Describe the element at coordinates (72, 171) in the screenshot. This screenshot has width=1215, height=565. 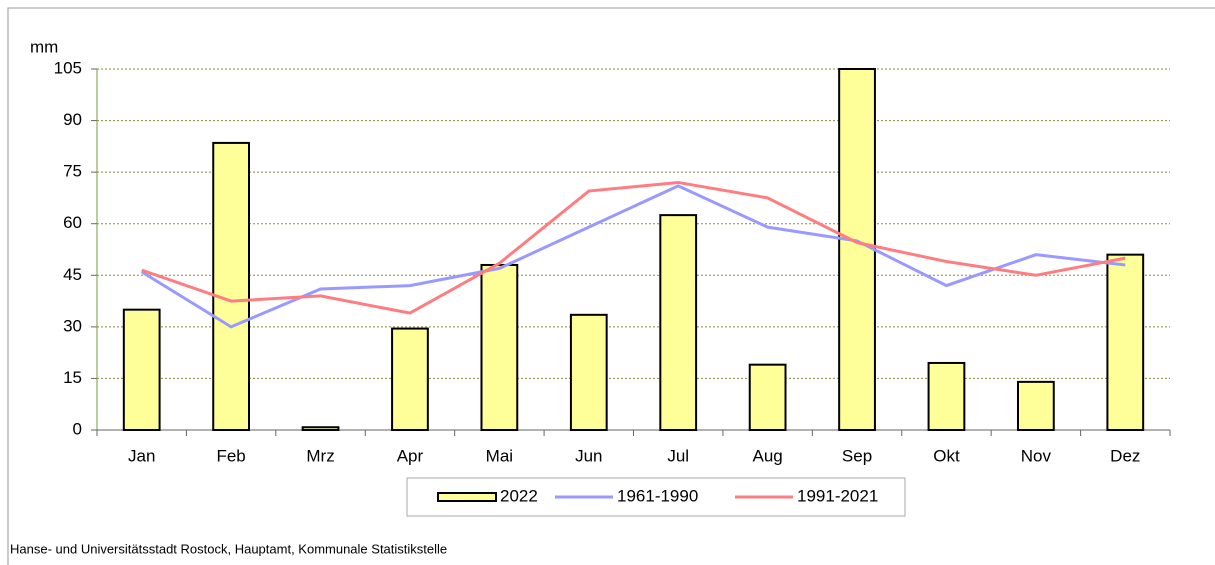
I see `y-tick-label: 75` at that location.